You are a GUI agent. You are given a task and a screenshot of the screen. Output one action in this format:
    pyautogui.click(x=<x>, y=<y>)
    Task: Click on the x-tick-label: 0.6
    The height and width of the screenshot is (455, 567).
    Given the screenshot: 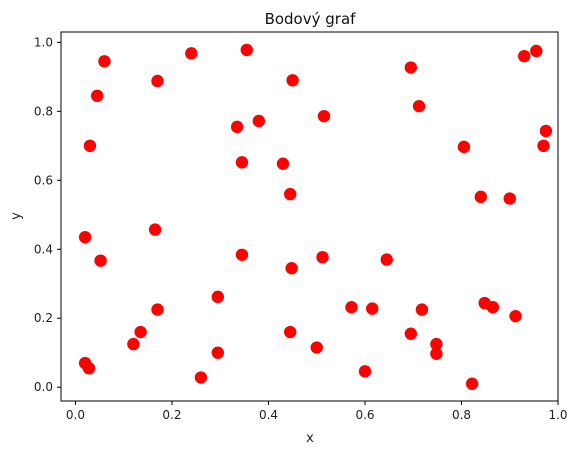 What is the action you would take?
    pyautogui.click(x=364, y=415)
    